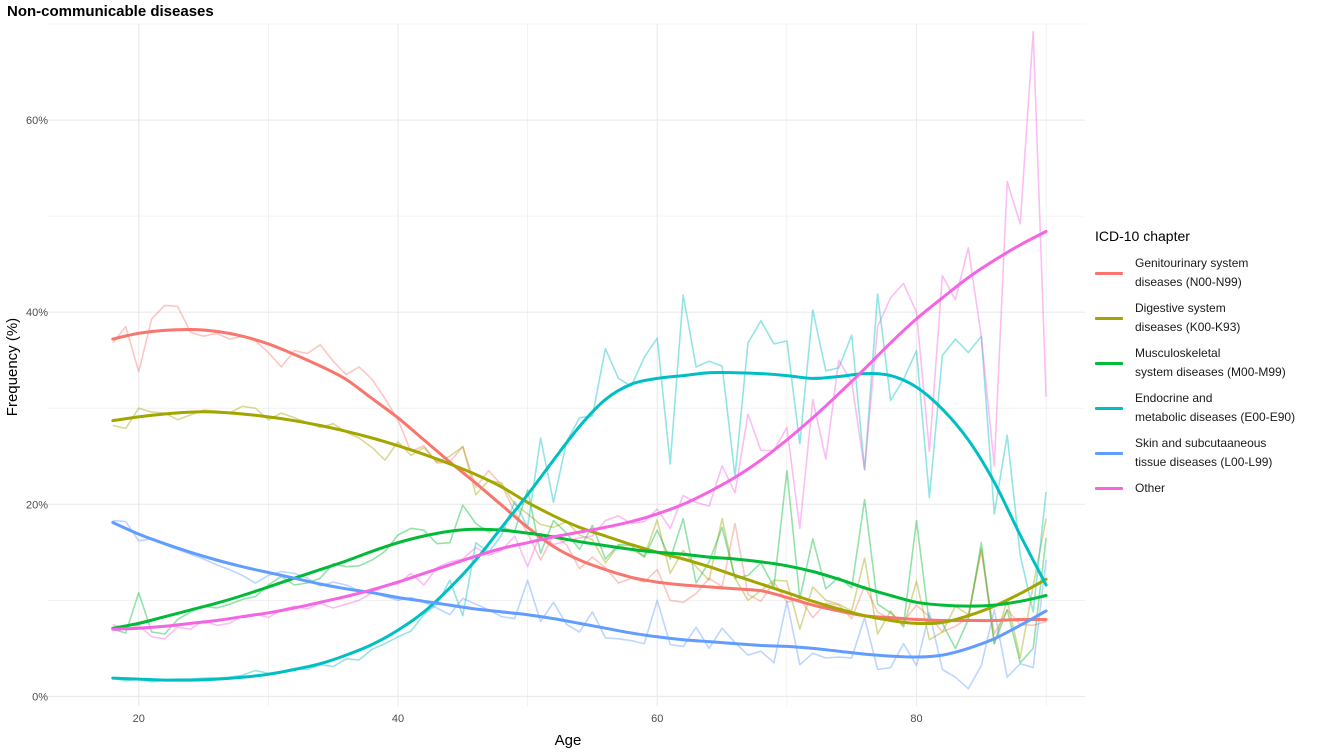  I want to click on legend-item: Genitourinary system diseases (N00-N99), so click(1209, 273).